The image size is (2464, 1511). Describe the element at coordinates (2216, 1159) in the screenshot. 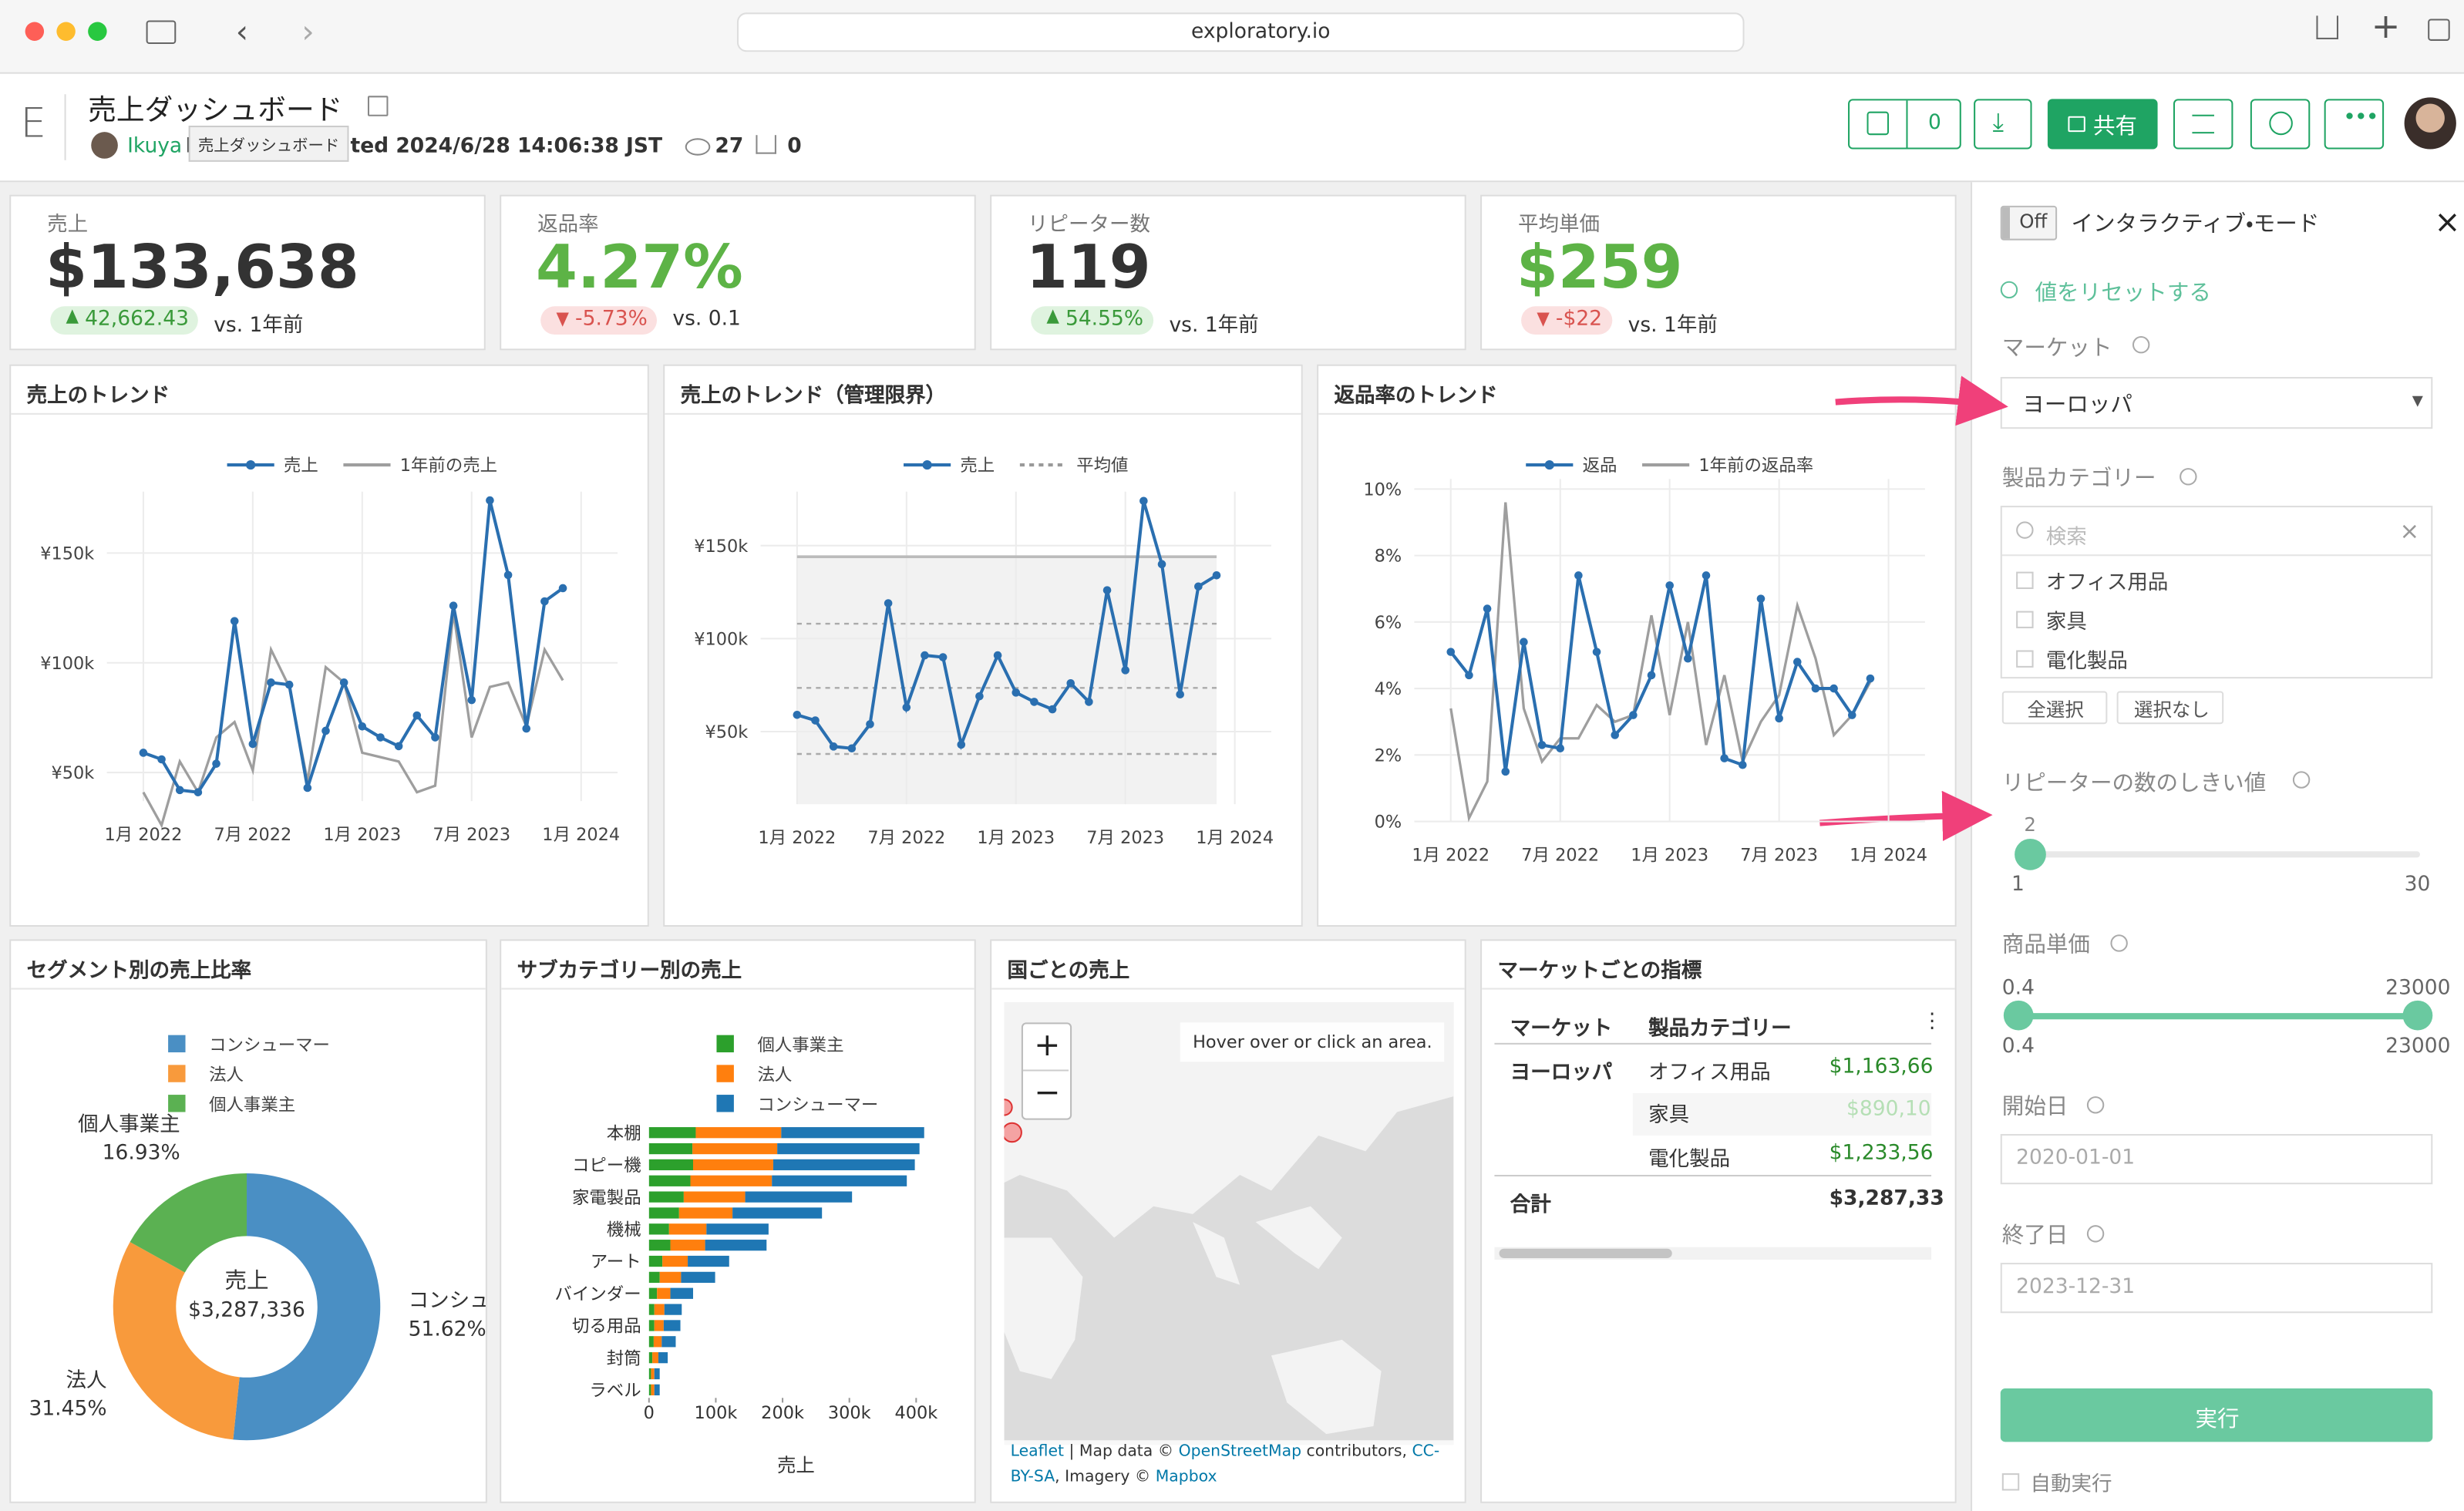

I see `start-date` at that location.